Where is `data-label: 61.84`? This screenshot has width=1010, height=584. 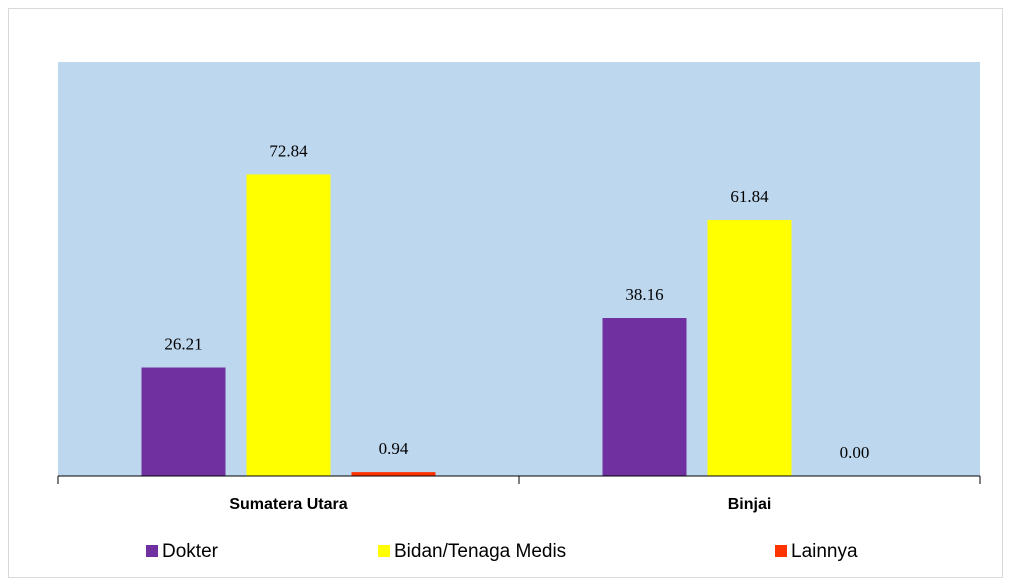
data-label: 61.84 is located at coordinates (749, 196).